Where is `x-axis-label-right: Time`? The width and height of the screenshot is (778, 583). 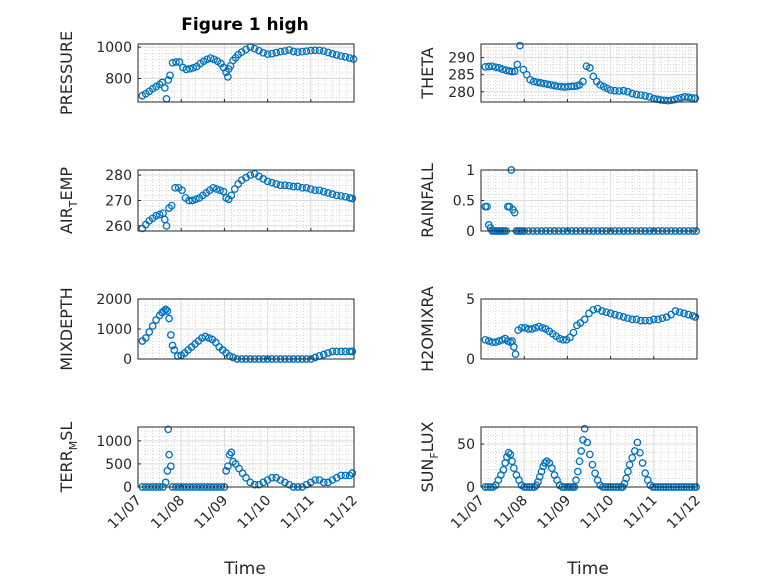
x-axis-label-right: Time is located at coordinates (587, 569).